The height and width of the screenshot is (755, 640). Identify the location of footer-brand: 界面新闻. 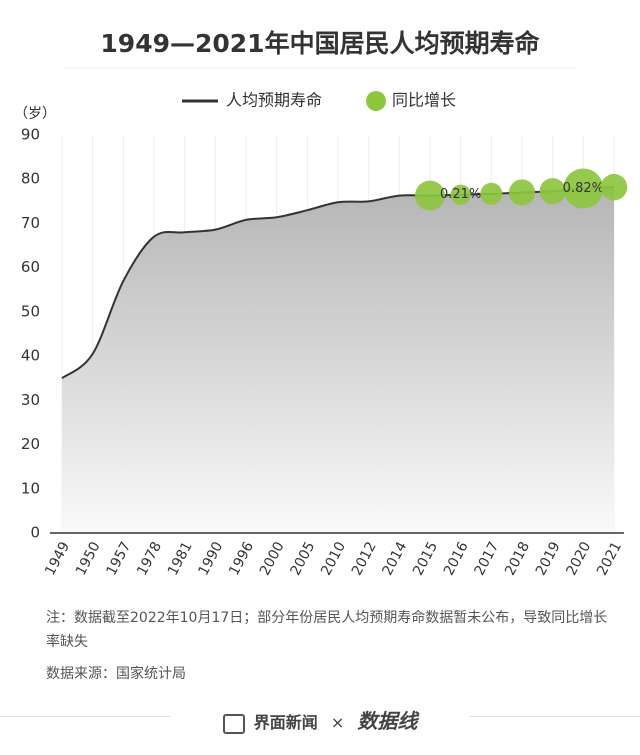
(285, 722).